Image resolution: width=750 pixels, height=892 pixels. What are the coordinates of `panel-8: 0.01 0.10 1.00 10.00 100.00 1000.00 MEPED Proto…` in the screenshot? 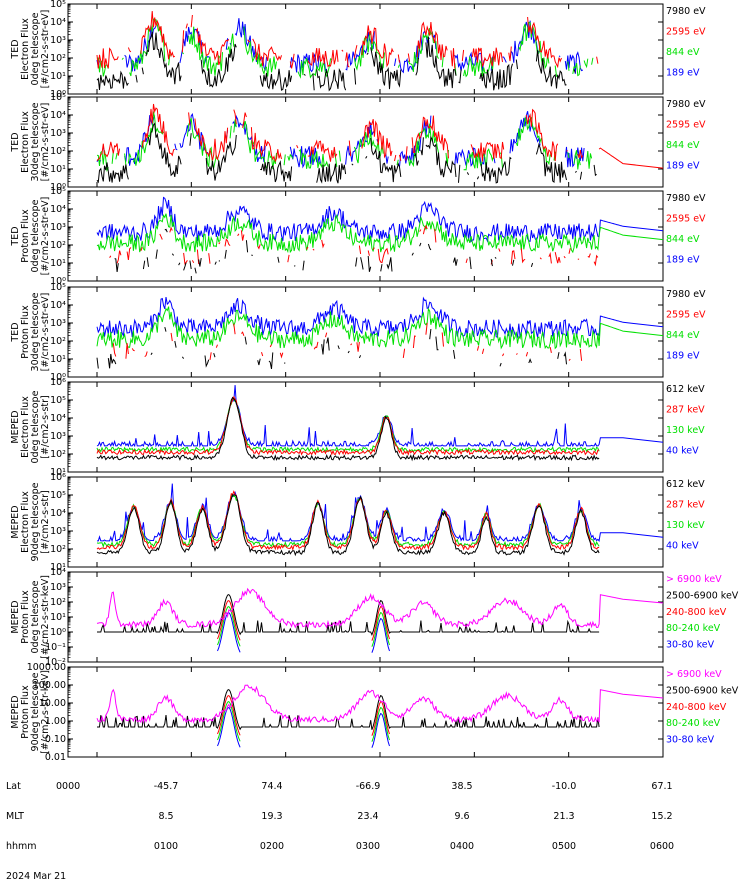 It's located at (374, 712).